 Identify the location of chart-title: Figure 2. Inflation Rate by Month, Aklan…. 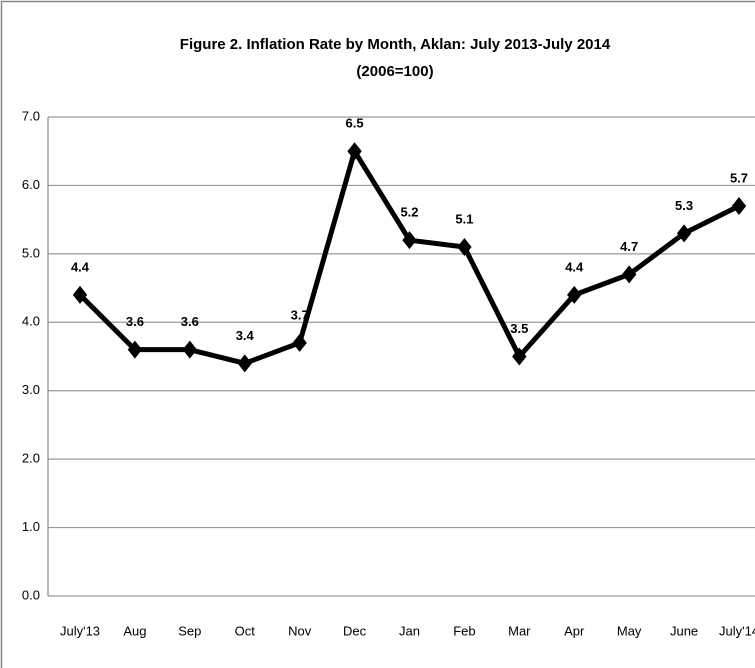
(395, 44).